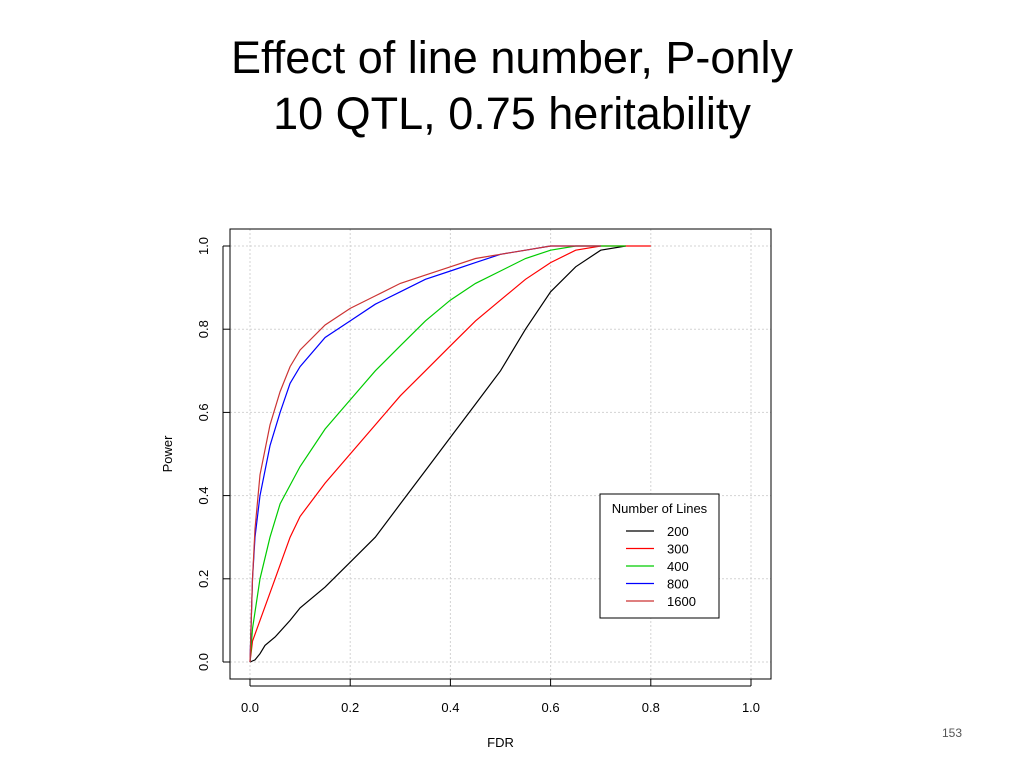 The image size is (1024, 768). Describe the element at coordinates (203, 412) in the screenshot. I see `y-tick-label: 0.6` at that location.